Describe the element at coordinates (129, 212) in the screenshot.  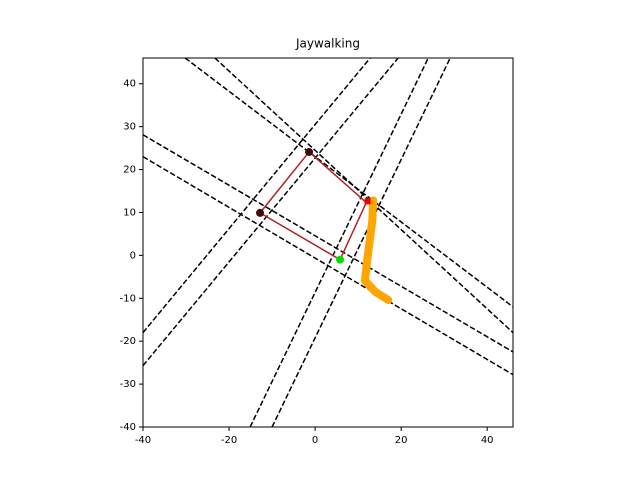
I see `y-tick-label: 10` at that location.